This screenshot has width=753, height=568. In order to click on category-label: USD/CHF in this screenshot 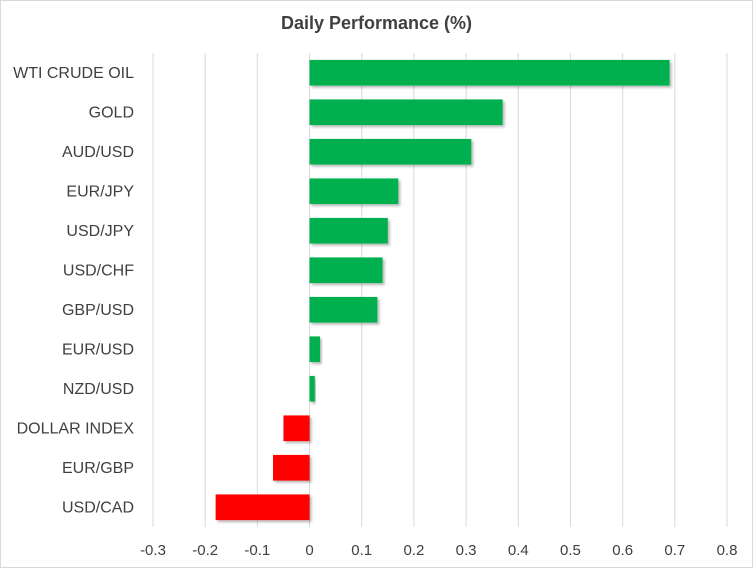, I will do `click(98, 270)`.